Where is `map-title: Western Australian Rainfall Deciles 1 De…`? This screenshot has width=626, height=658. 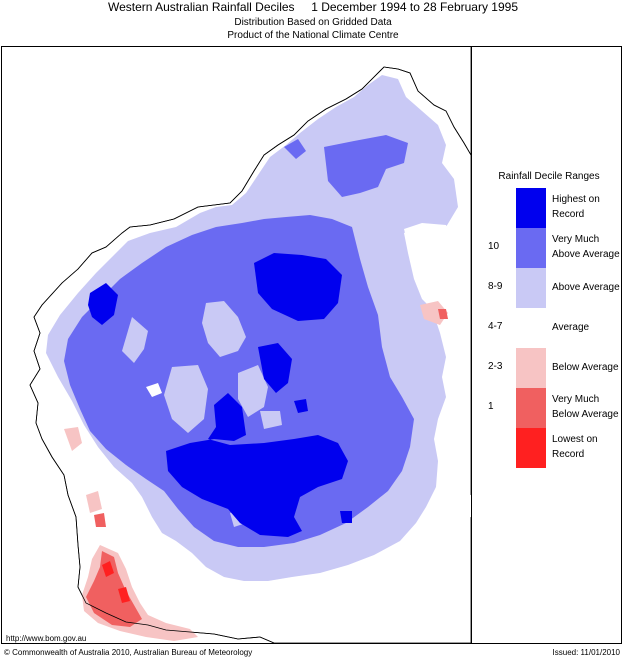 map-title: Western Australian Rainfall Deciles 1 De… is located at coordinates (313, 7).